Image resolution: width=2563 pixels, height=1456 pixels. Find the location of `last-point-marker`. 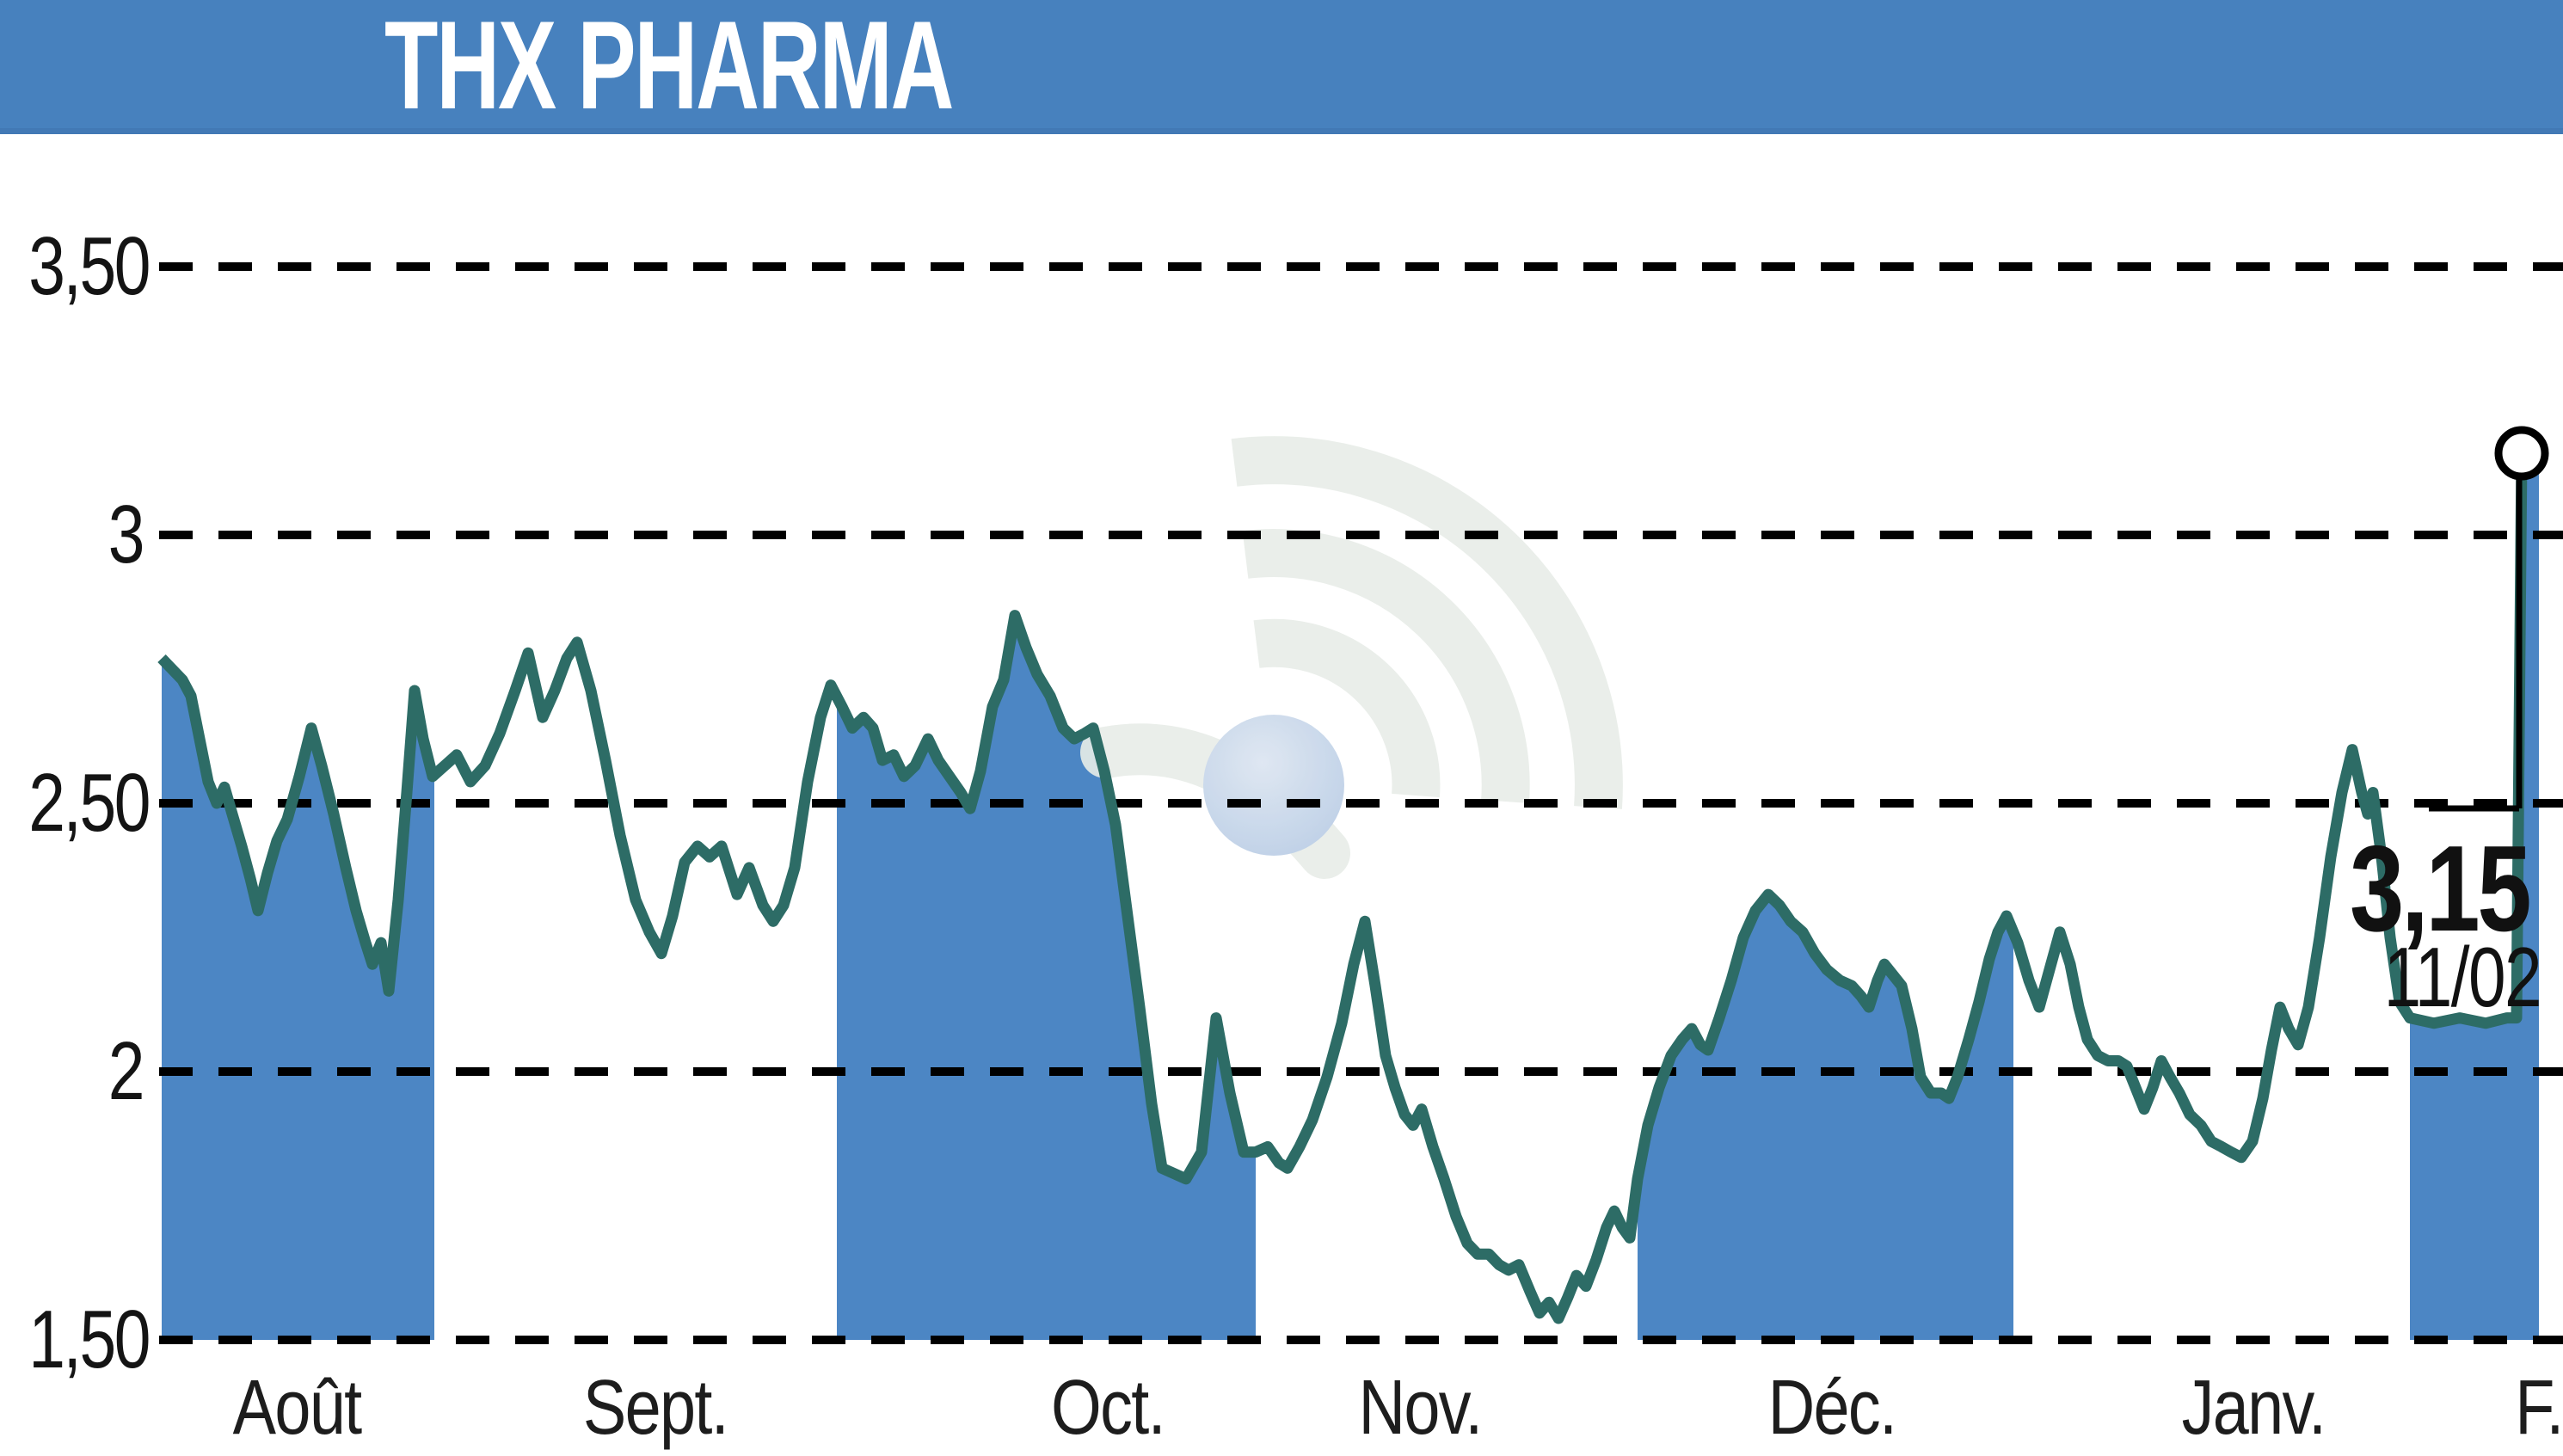

last-point-marker is located at coordinates (2521, 454).